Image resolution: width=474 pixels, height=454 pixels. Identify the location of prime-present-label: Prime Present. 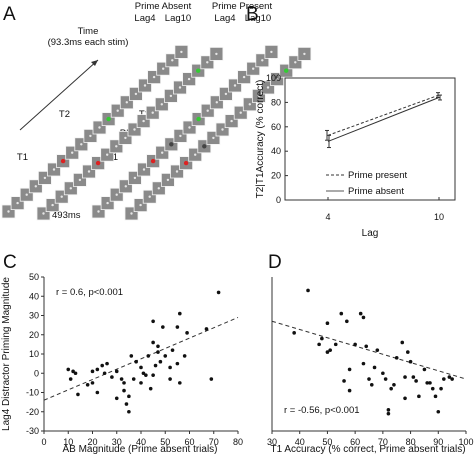
(242, 6).